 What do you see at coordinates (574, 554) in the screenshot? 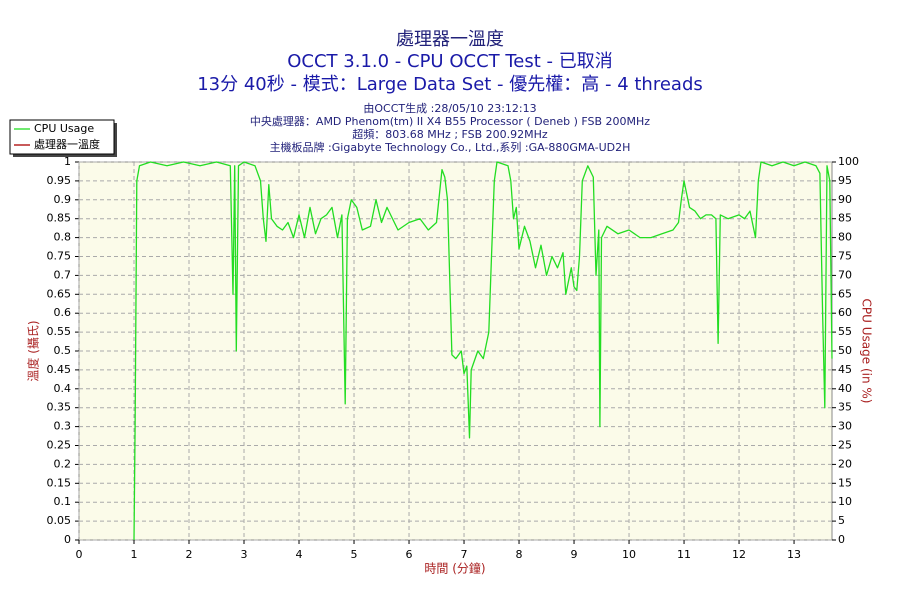
I see `x-tick-label: 9` at bounding box center [574, 554].